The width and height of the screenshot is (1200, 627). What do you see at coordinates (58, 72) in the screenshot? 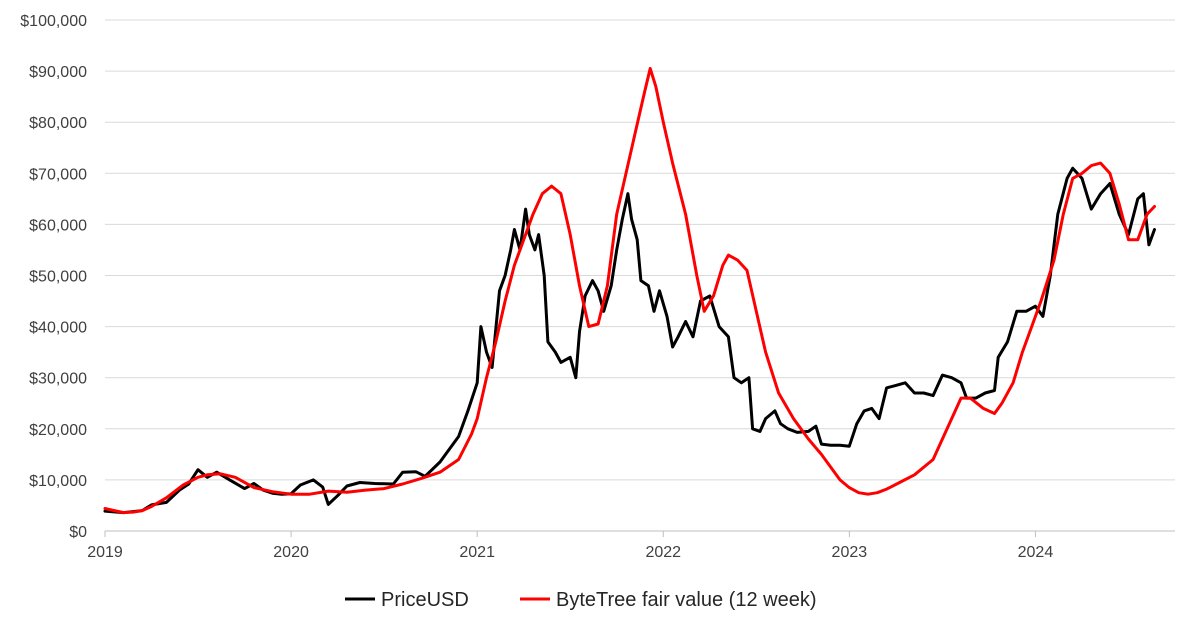
I see `y-tick-label: $90,000` at bounding box center [58, 72].